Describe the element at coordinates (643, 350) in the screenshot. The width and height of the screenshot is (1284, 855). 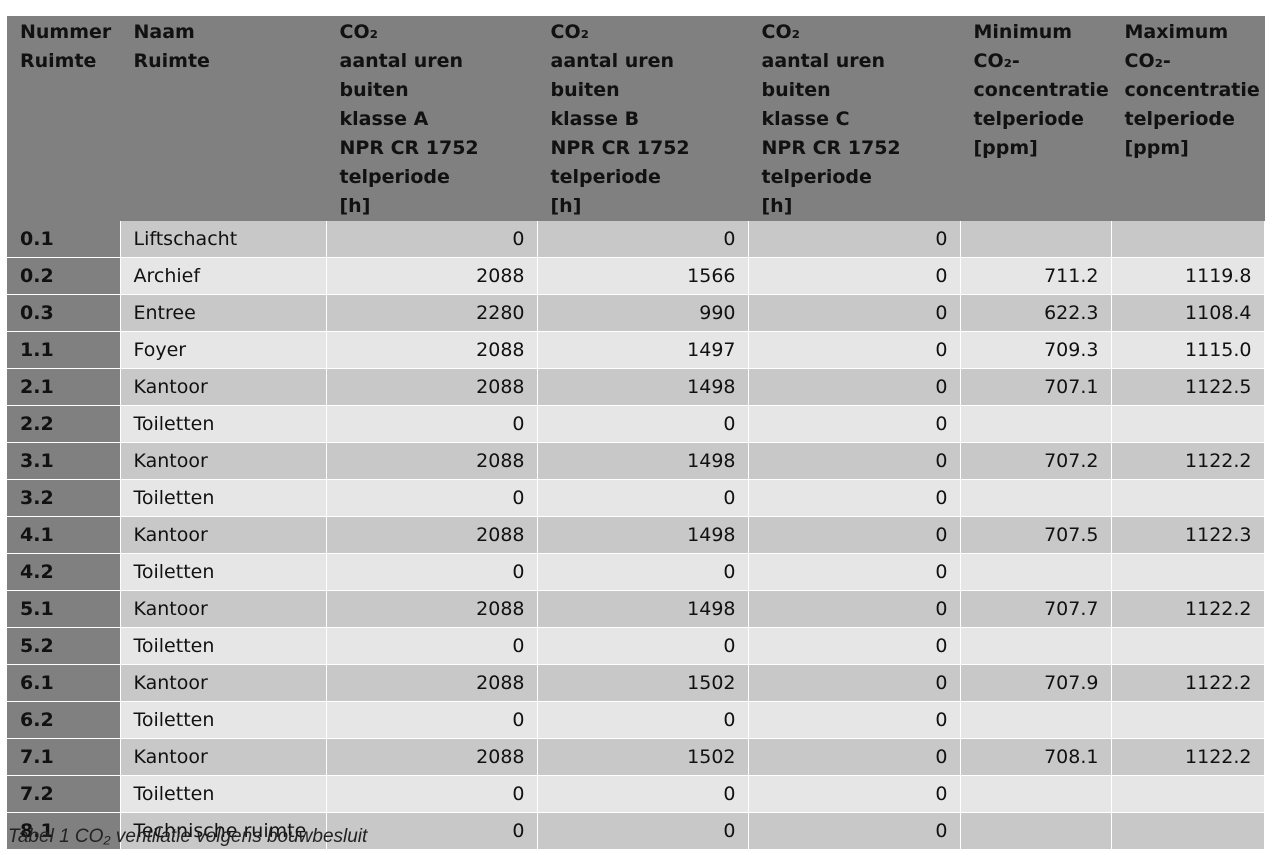
I see `value-cell: 1497` at that location.